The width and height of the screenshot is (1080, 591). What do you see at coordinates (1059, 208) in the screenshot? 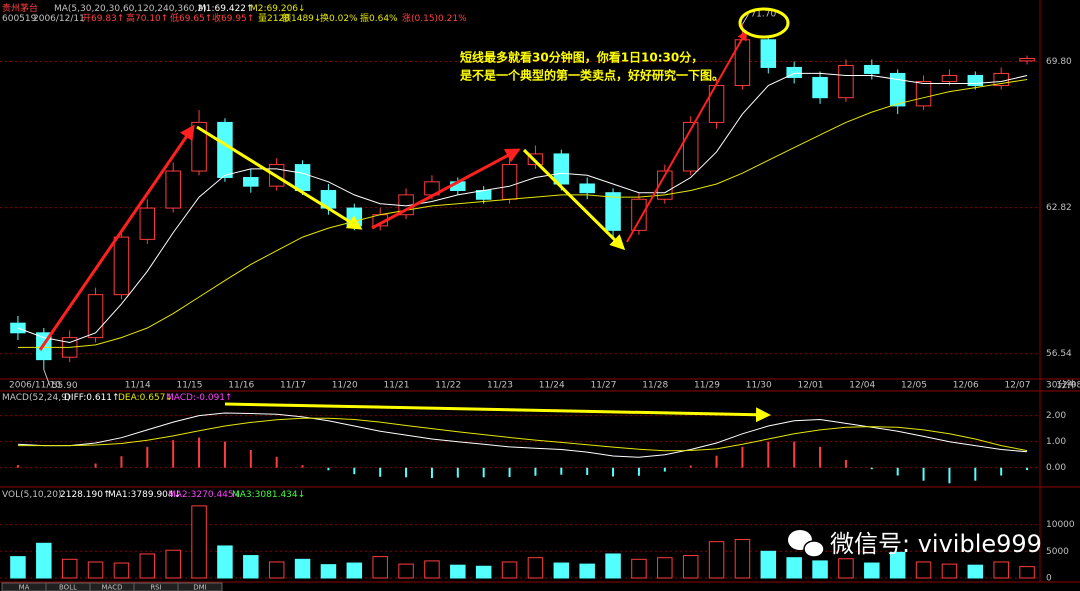
I see `y-tick-label: 62.82` at bounding box center [1059, 208].